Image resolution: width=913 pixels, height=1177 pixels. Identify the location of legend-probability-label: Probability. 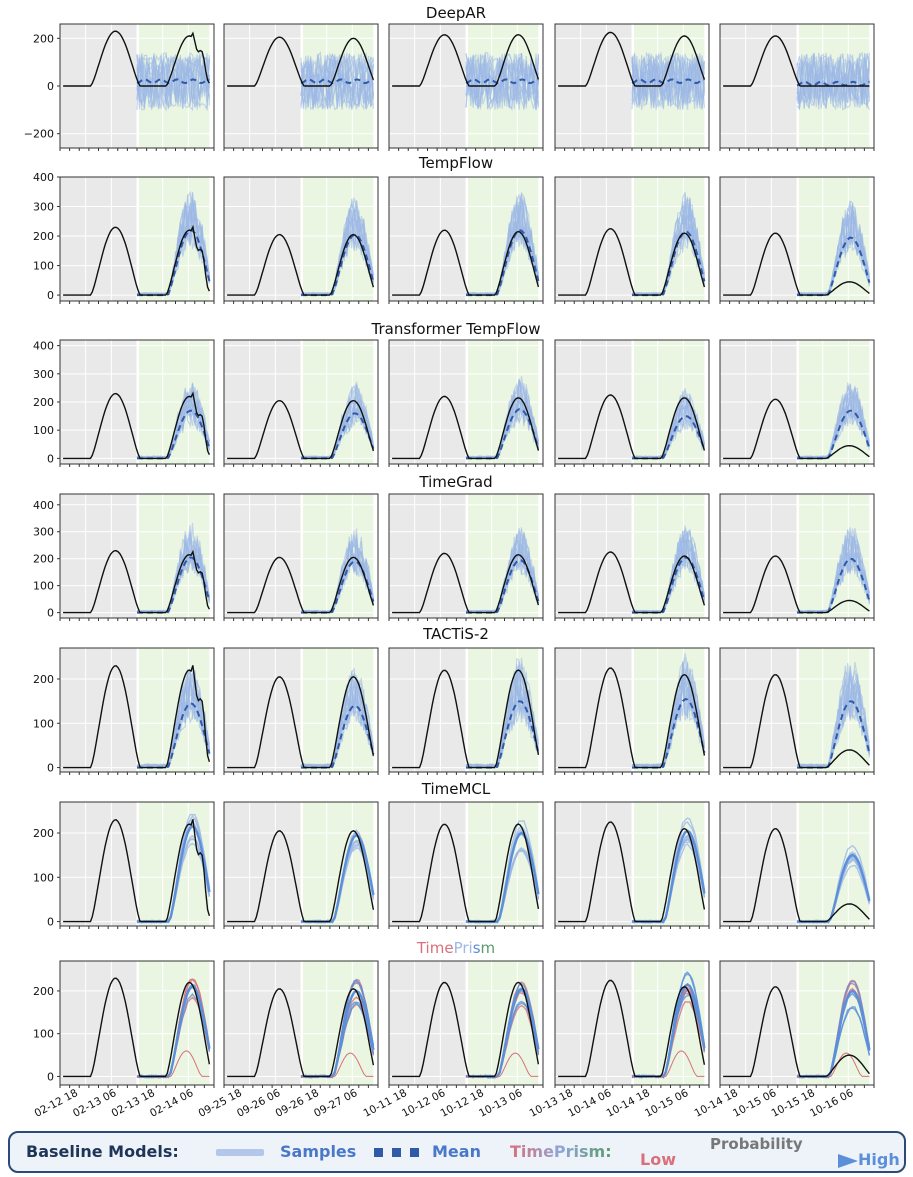
(756, 1144).